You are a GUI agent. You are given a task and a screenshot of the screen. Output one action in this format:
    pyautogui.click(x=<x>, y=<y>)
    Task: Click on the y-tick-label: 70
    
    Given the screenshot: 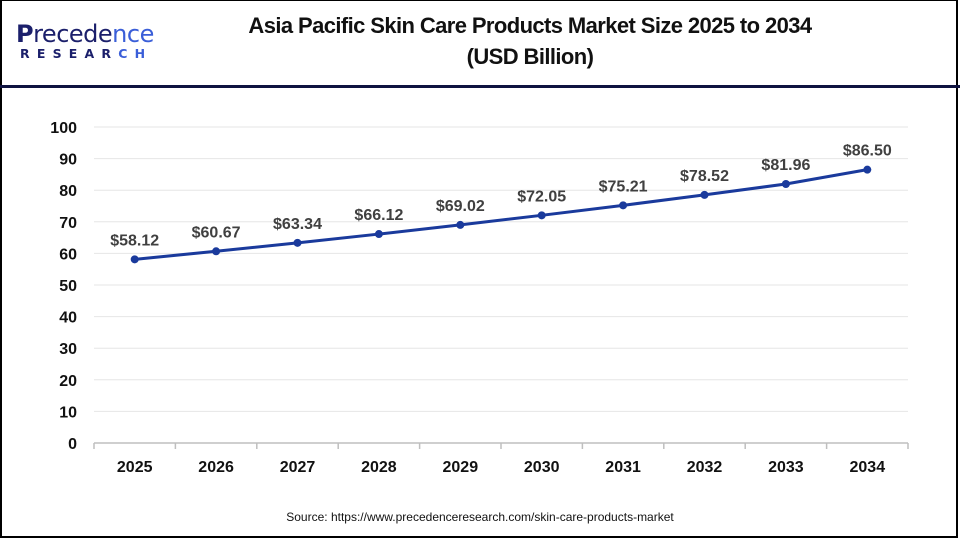 What is the action you would take?
    pyautogui.click(x=68, y=223)
    